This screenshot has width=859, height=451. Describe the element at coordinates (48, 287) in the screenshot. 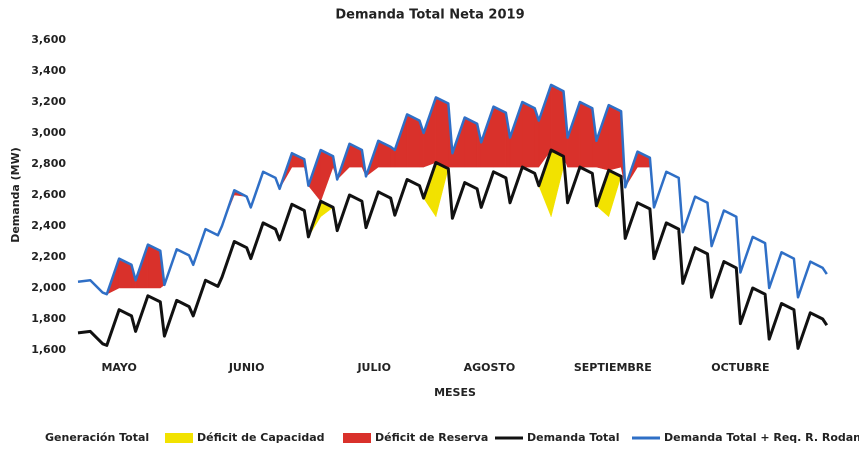

I see `y-tick-label: 2,000` at that location.